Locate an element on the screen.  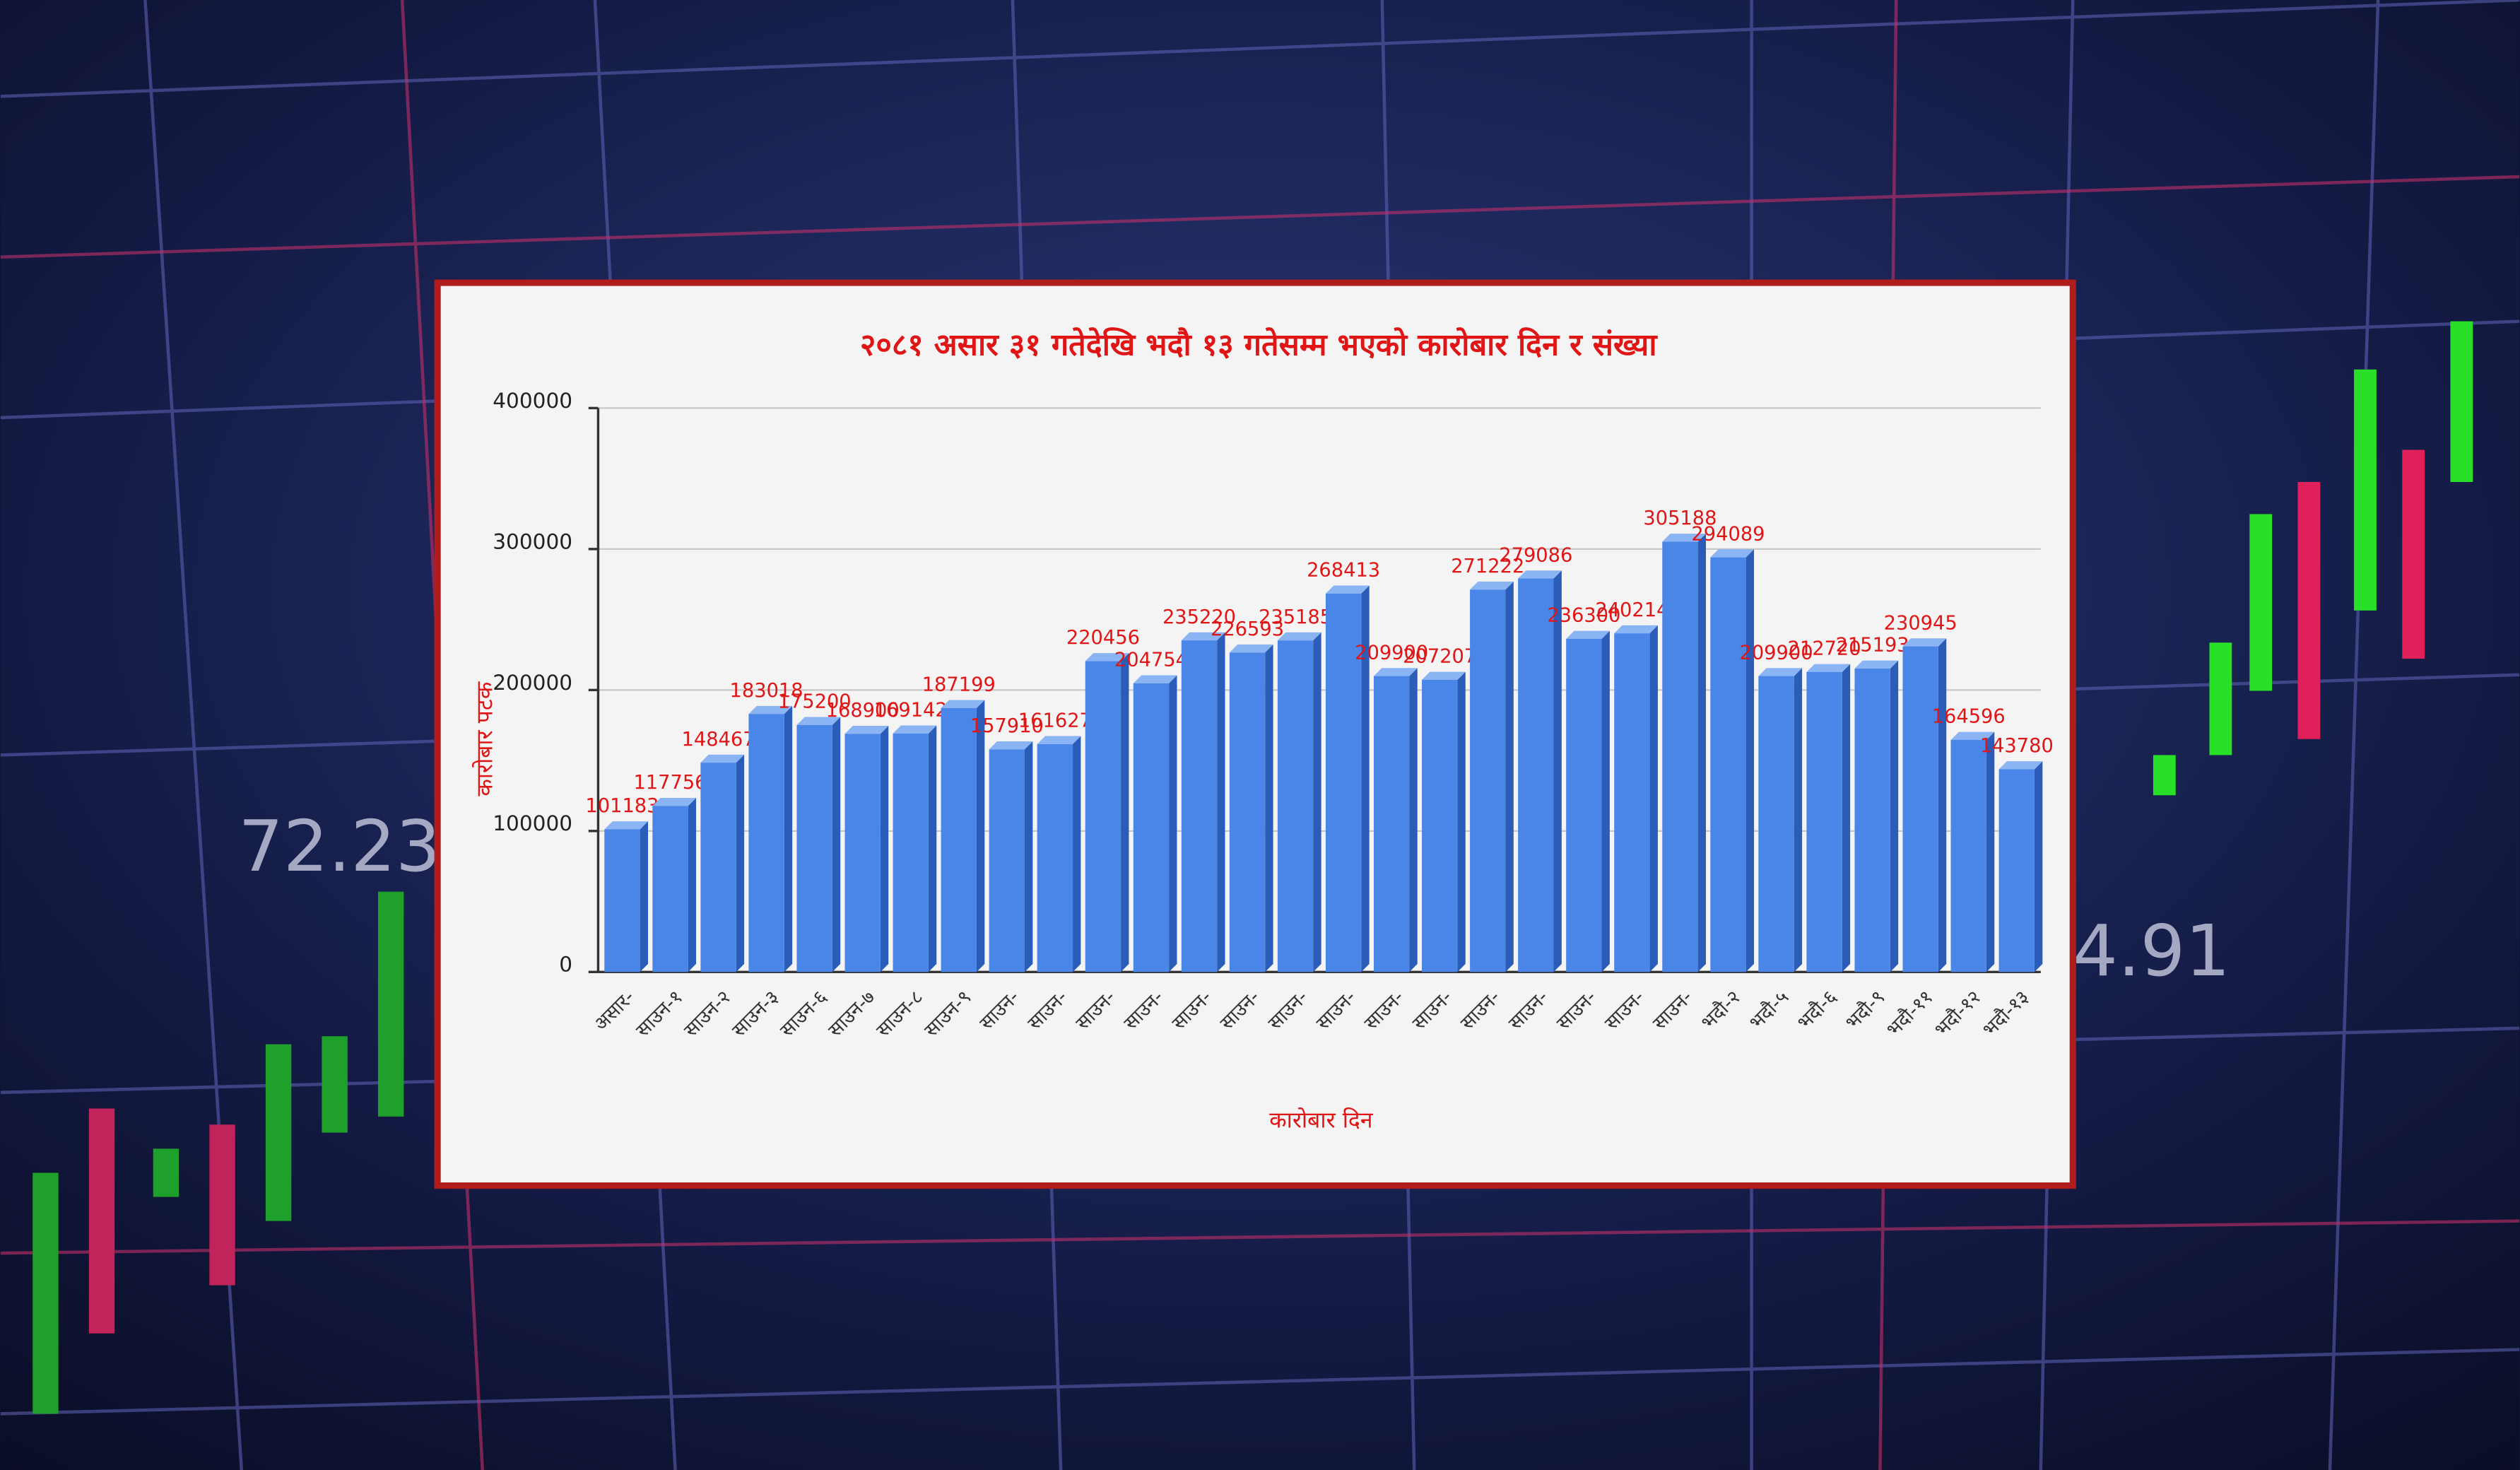
data-label: 220456 is located at coordinates (1103, 638).